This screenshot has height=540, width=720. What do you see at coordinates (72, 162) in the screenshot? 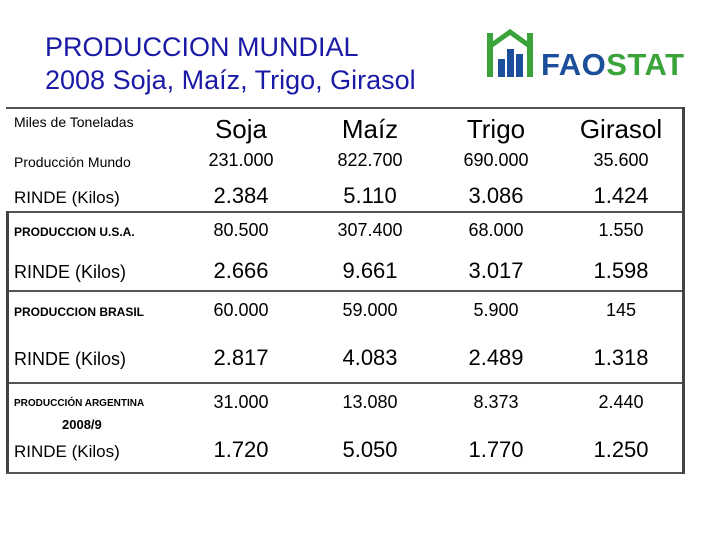
I see `row-label: Producción Mundo` at bounding box center [72, 162].